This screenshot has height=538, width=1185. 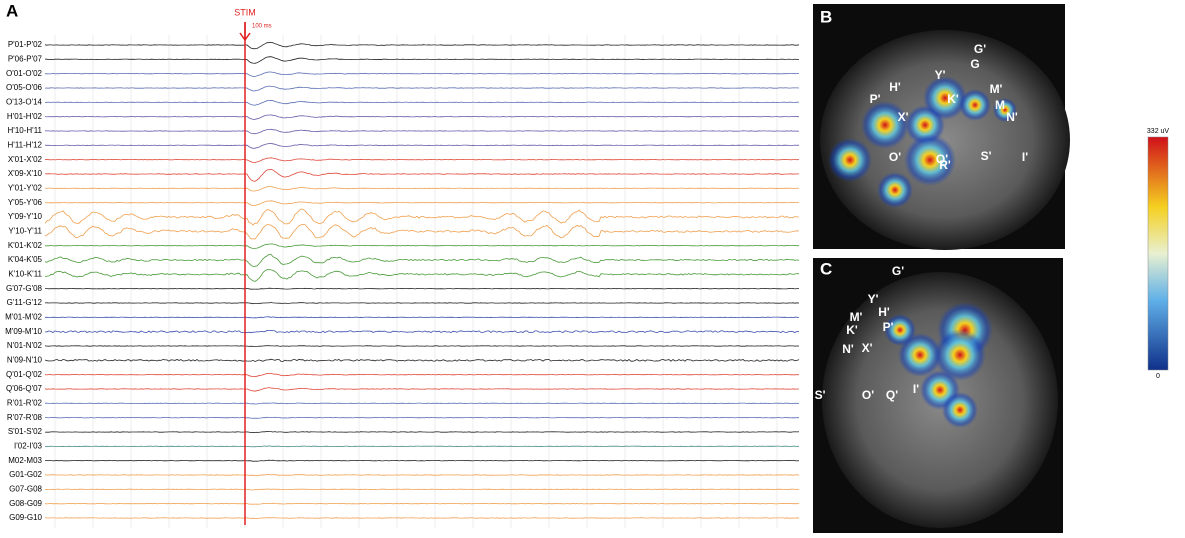 What do you see at coordinates (25, 245) in the screenshot?
I see `channel-label: K'01-K'02` at bounding box center [25, 245].